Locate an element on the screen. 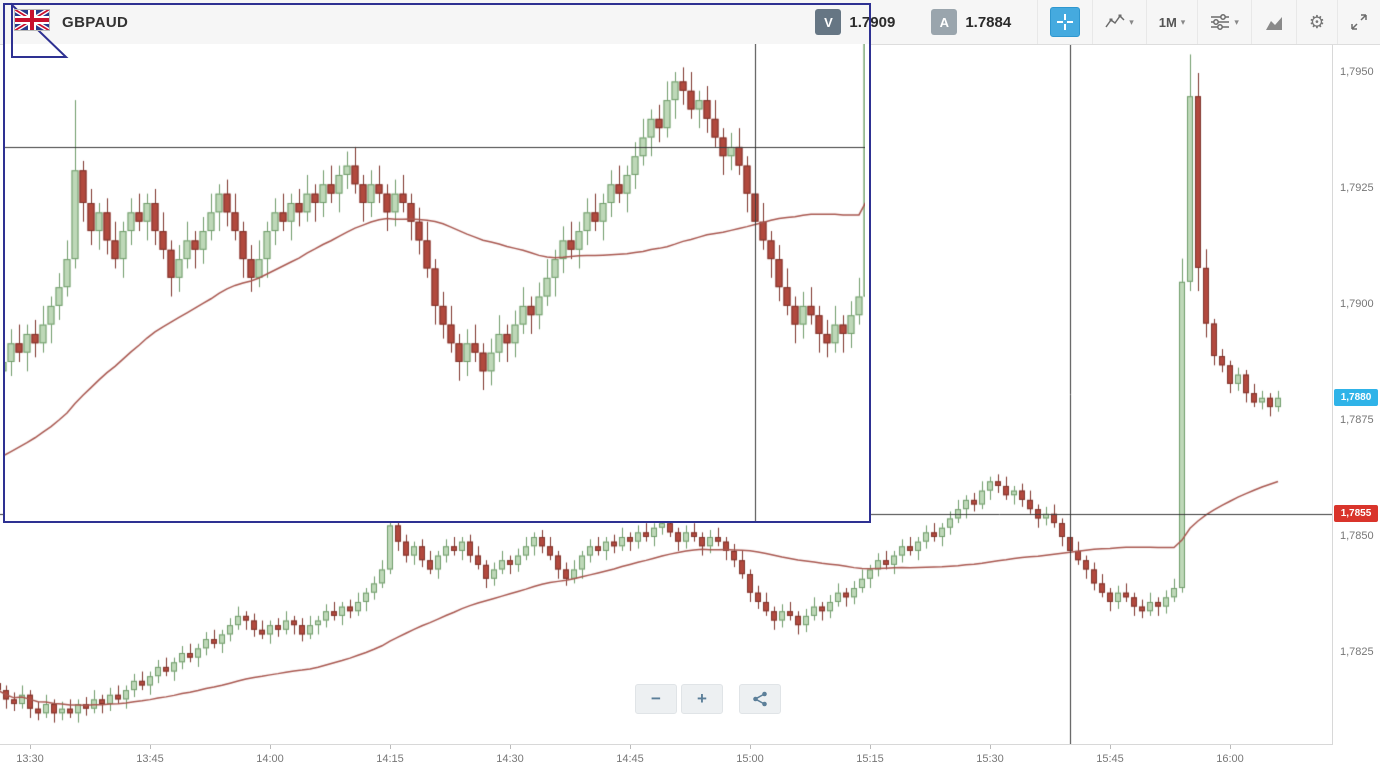  share-icon is located at coordinates (760, 699).